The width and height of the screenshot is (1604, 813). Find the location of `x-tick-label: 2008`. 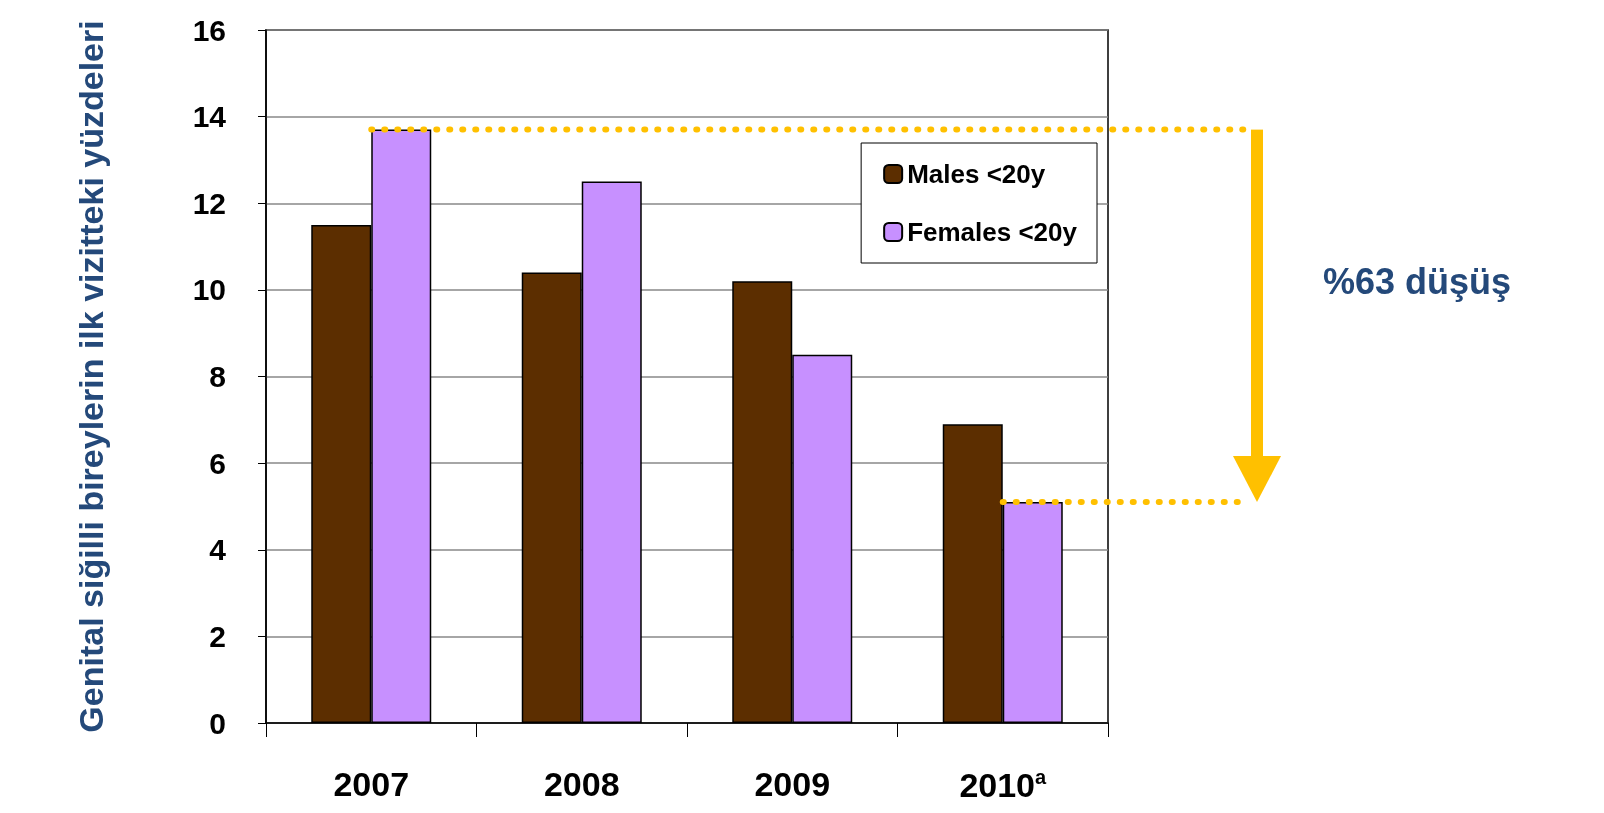

x-tick-label: 2008 is located at coordinates (581, 784).